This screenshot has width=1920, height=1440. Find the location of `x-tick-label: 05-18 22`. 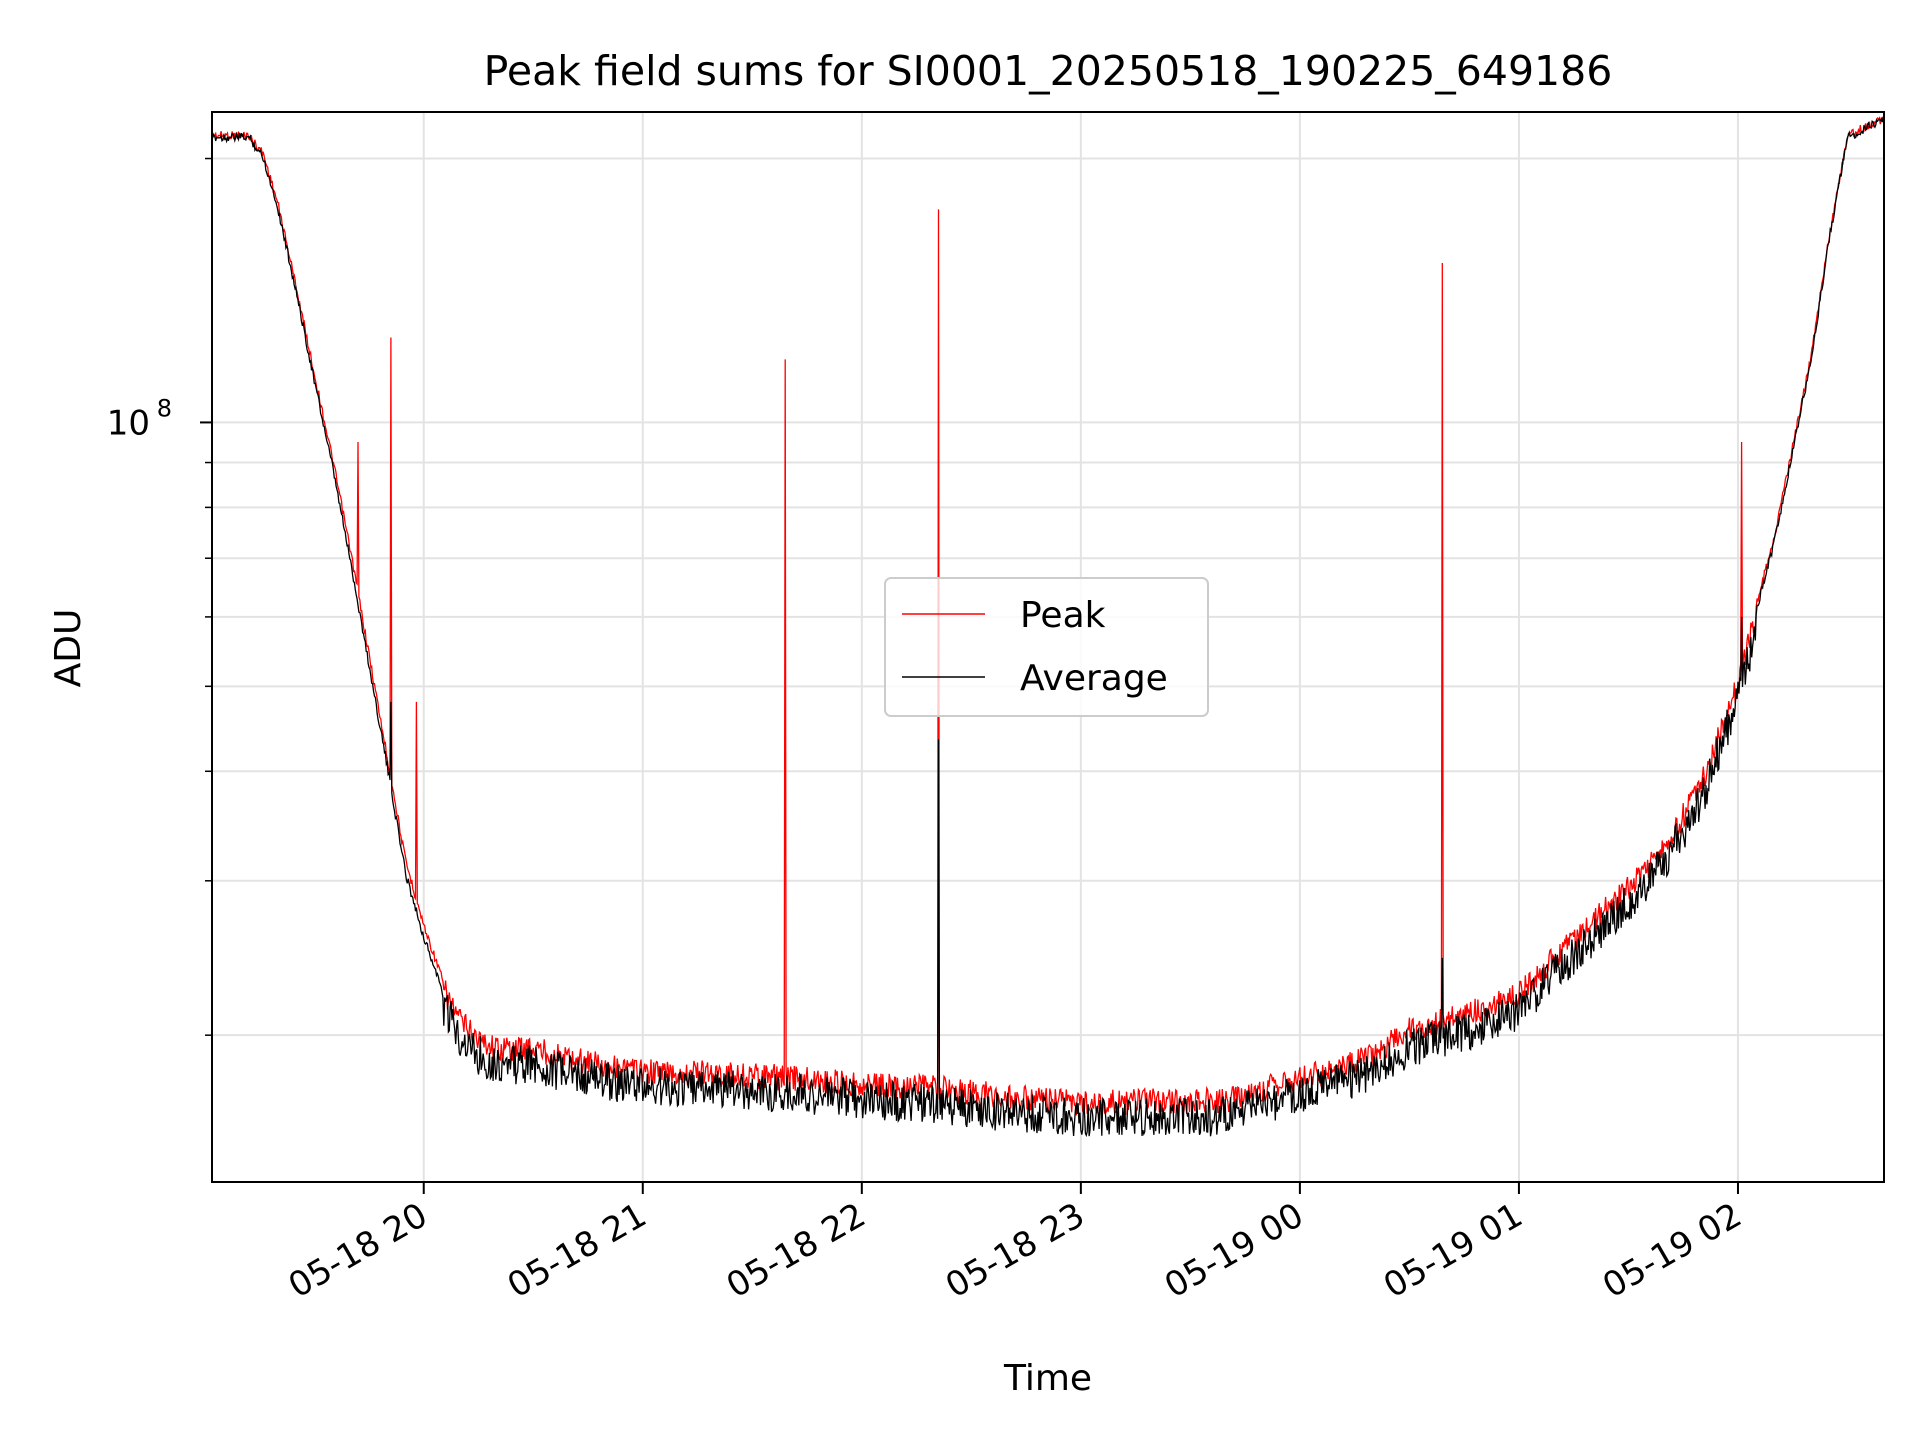

x-tick-label: 05-18 22 is located at coordinates (796, 1250).